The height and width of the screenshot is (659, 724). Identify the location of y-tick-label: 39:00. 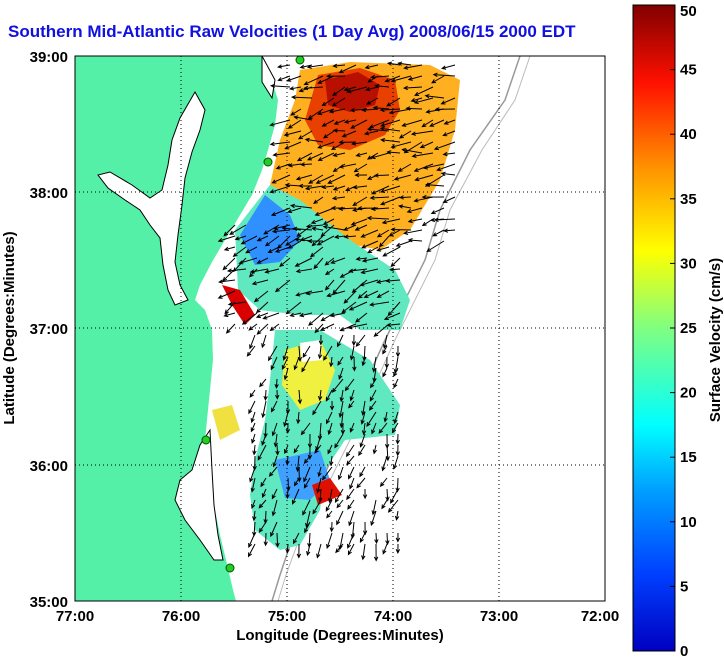
(49, 57).